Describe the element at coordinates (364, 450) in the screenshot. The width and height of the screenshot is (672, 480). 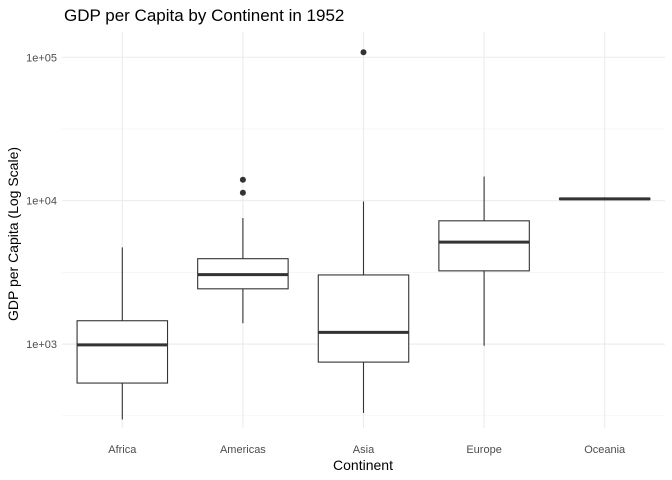
I see `x-tick-label: Asia` at that location.